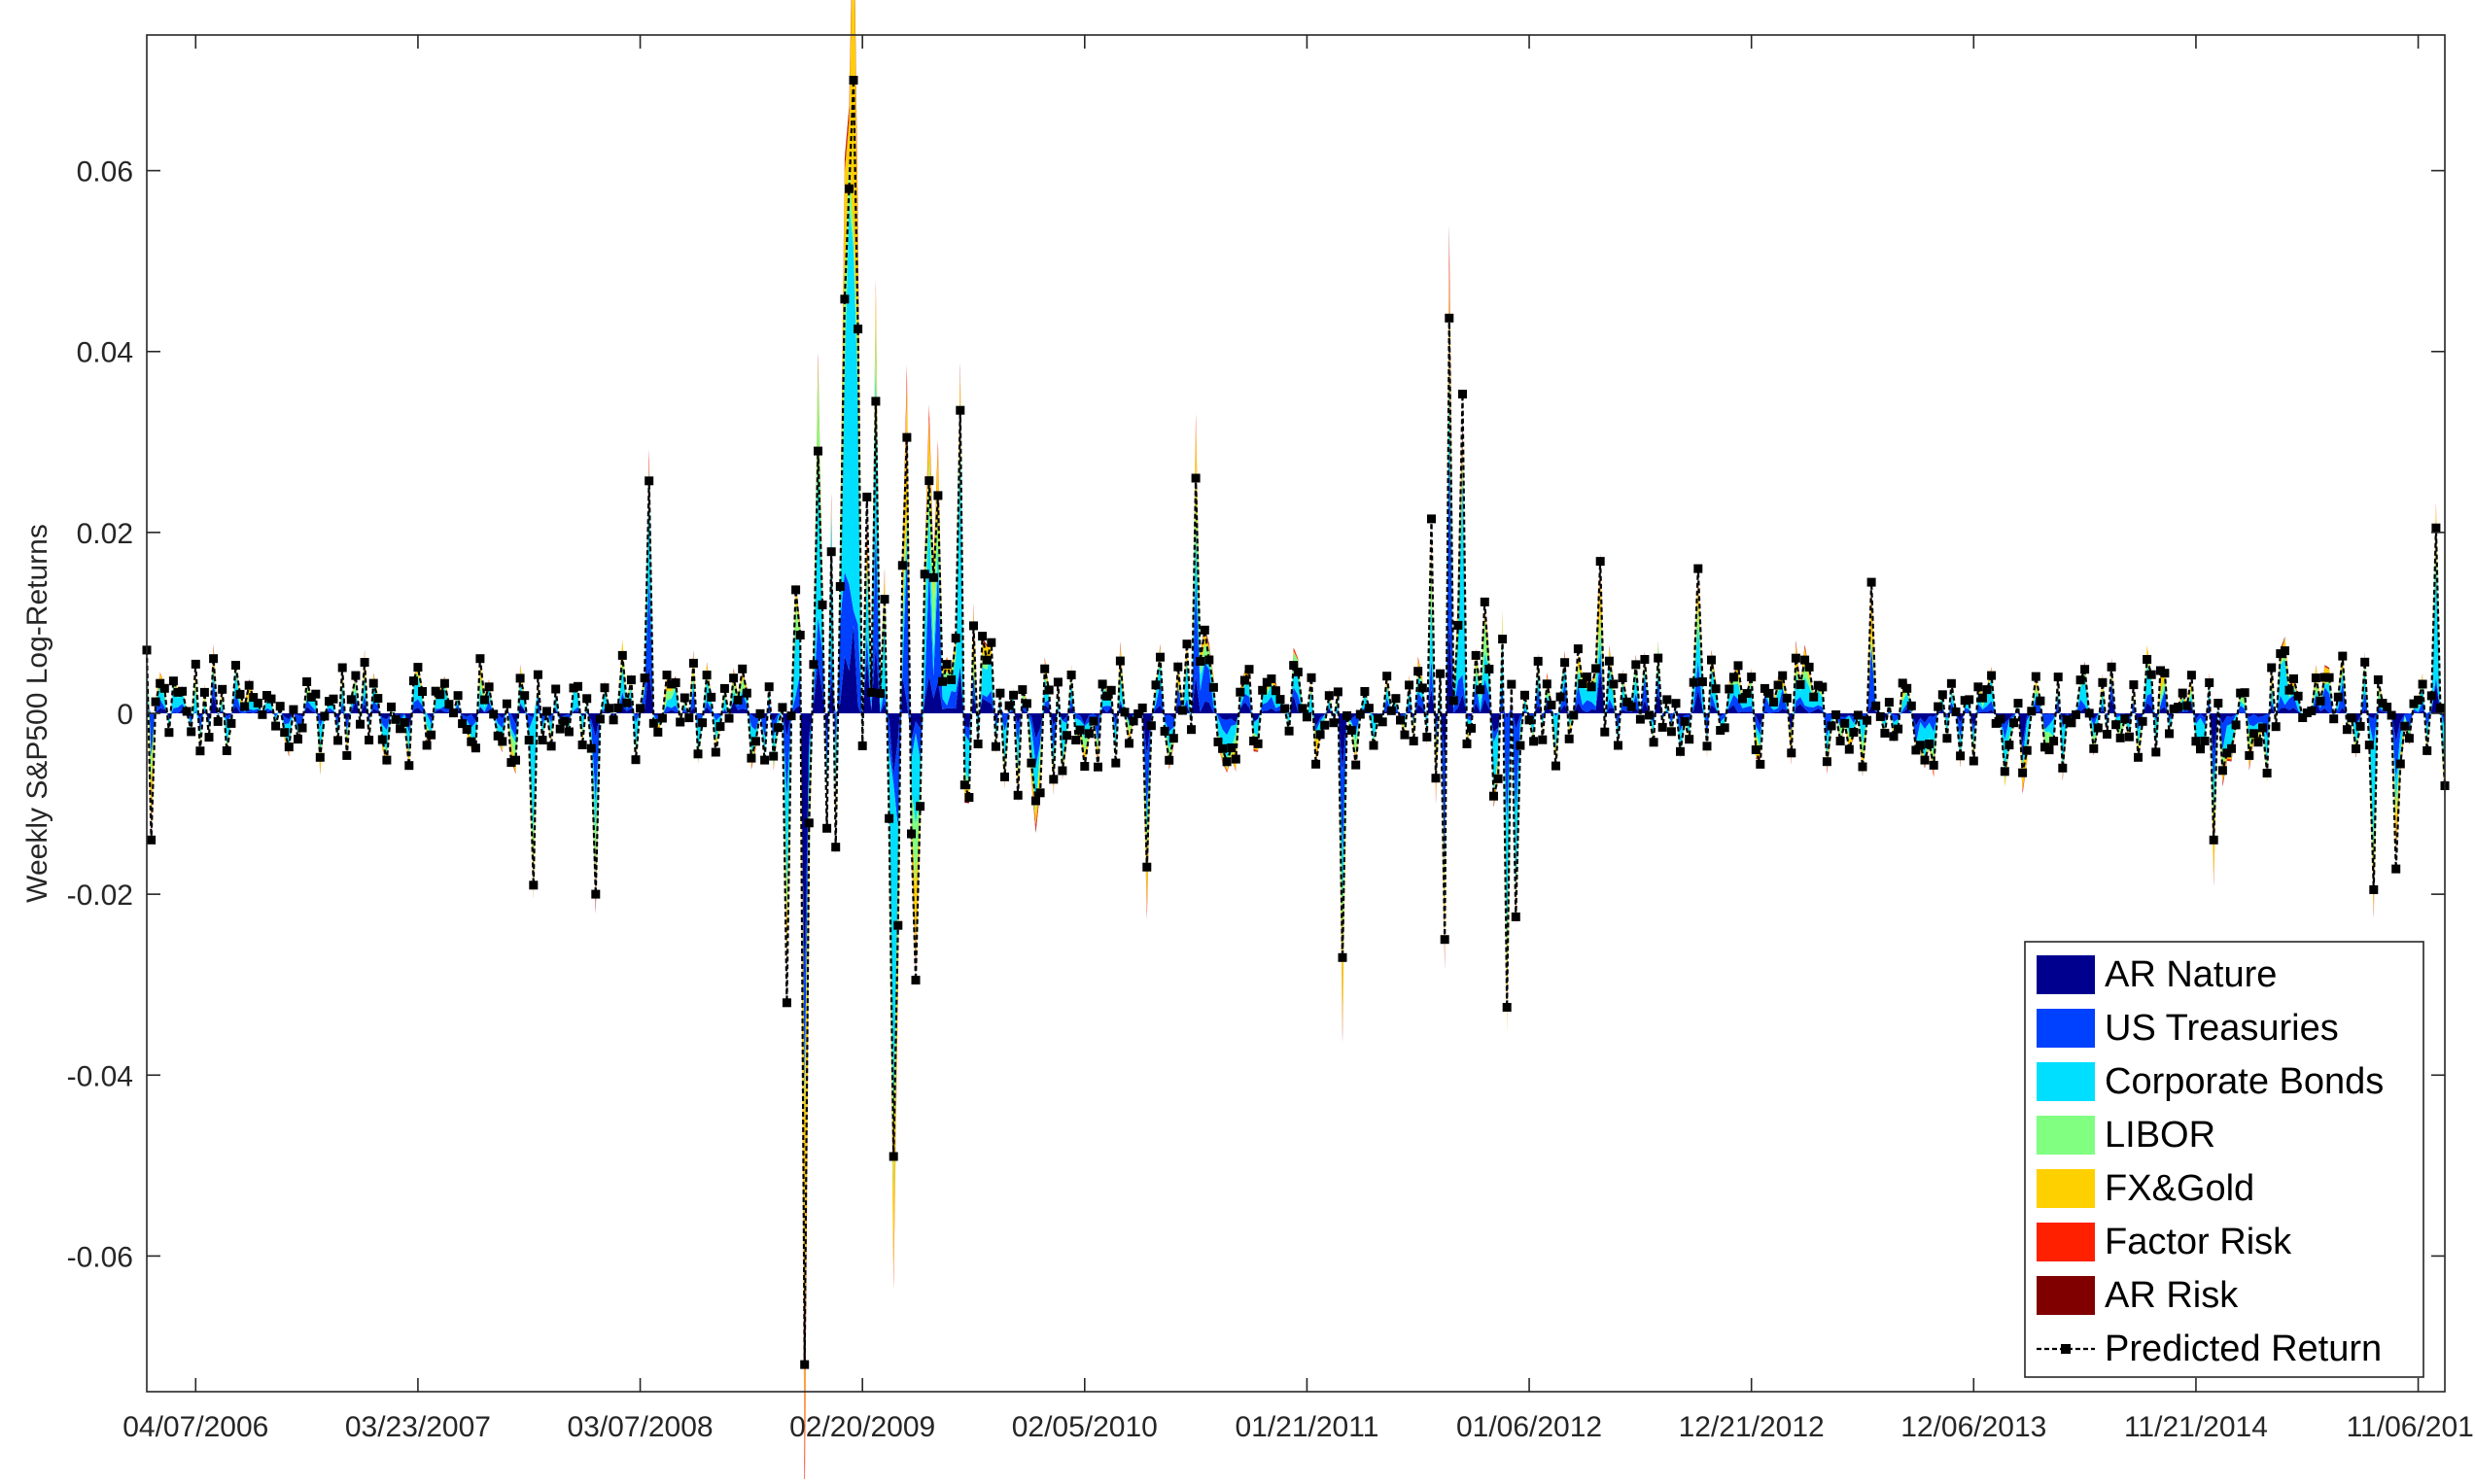 The height and width of the screenshot is (1484, 2475). Describe the element at coordinates (2243, 1349) in the screenshot. I see `legend-label: Predicted Return` at that location.